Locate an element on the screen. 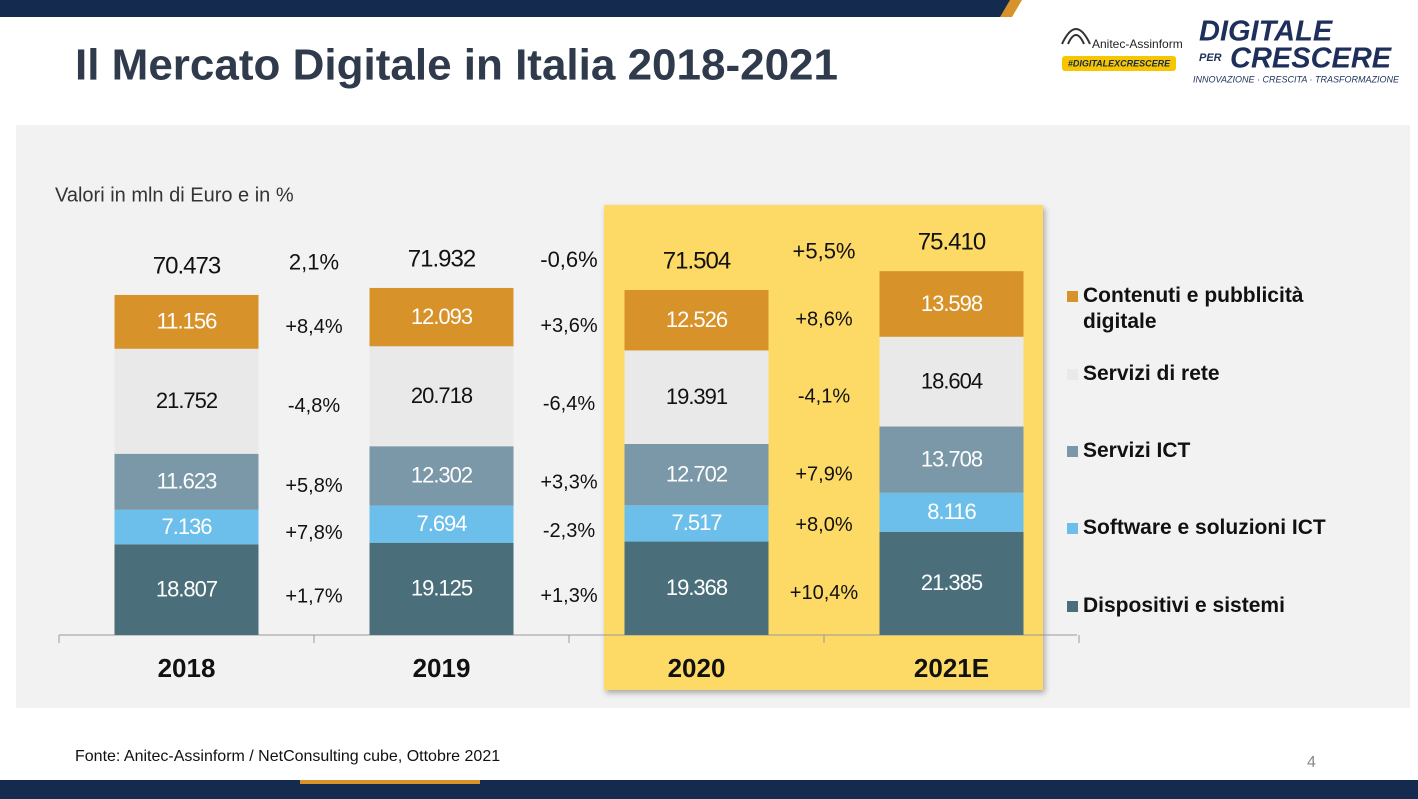  logo-brand1: DIGITALE is located at coordinates (1266, 32).